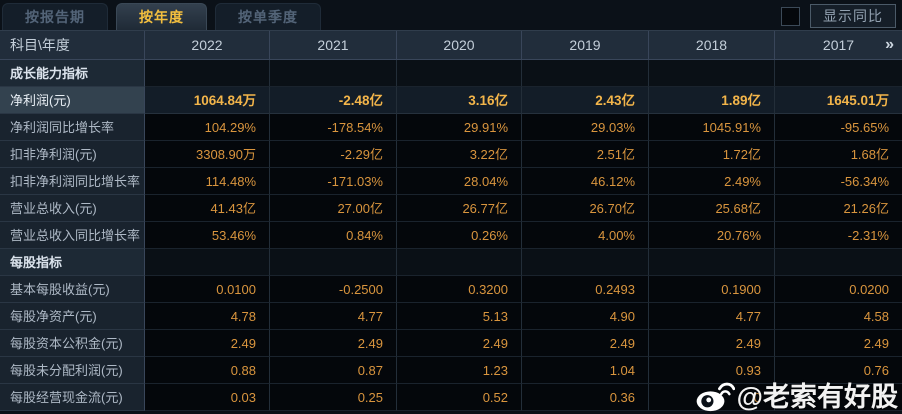 The height and width of the screenshot is (414, 902). What do you see at coordinates (333, 289) in the screenshot?
I see `value-cell: -0.2500` at bounding box center [333, 289].